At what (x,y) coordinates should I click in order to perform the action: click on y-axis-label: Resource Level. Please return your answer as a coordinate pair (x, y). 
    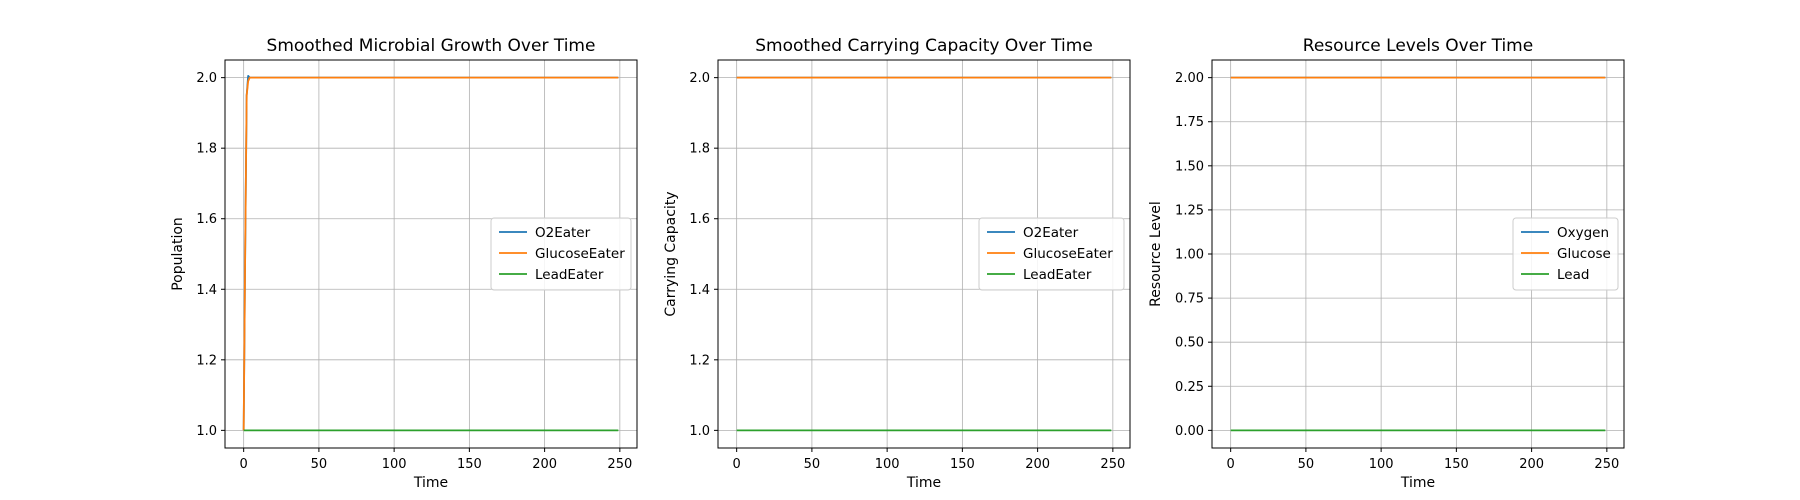
    Looking at the image, I should click on (1156, 254).